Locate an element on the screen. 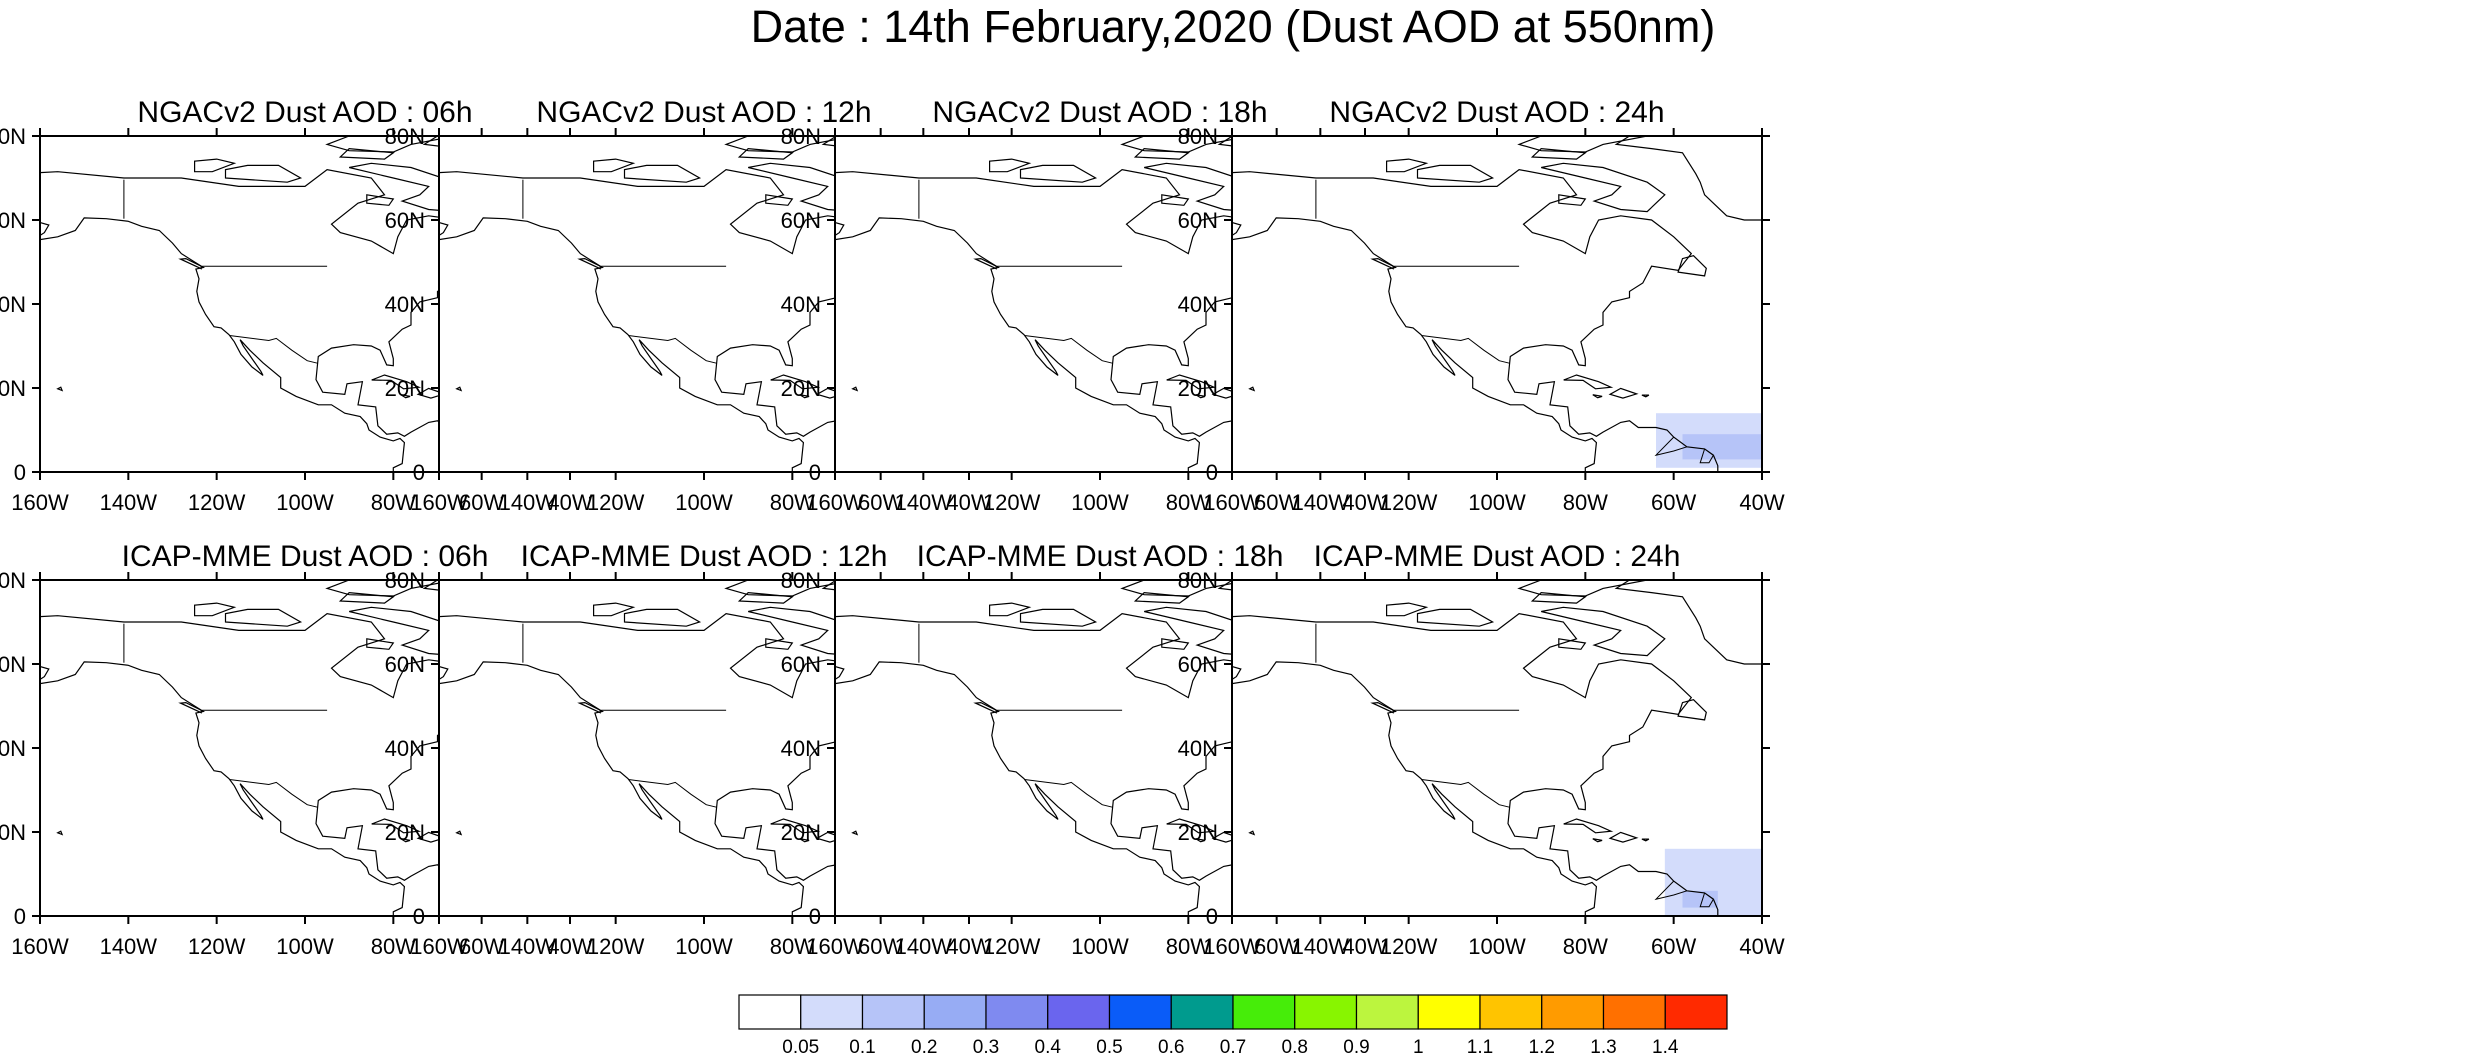 This screenshot has height=1056, width=2466. colorbar-label: 0.8 is located at coordinates (1295, 1046).